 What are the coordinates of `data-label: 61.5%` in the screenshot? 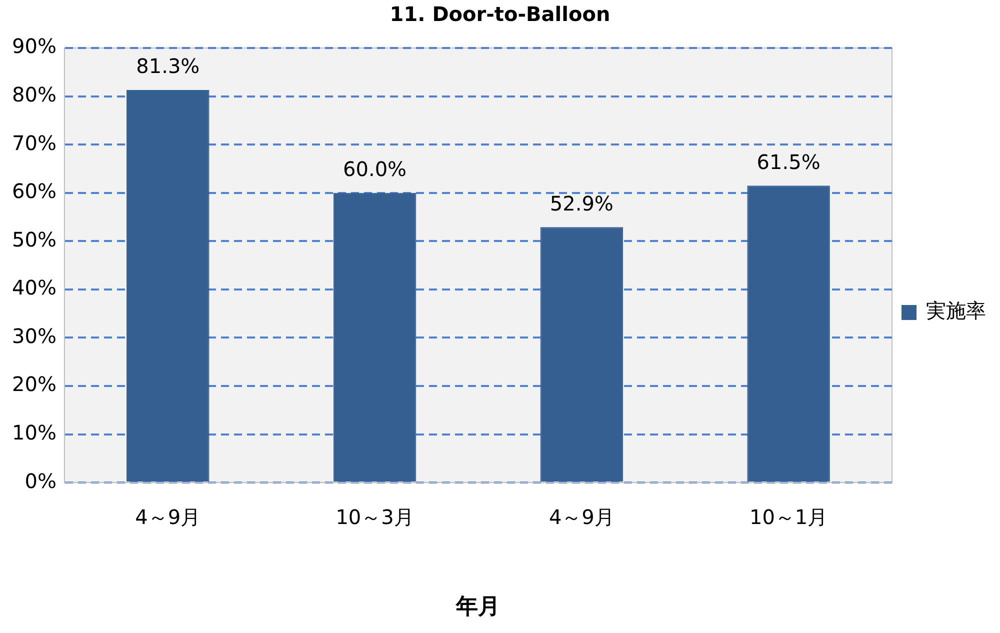 It's located at (788, 162).